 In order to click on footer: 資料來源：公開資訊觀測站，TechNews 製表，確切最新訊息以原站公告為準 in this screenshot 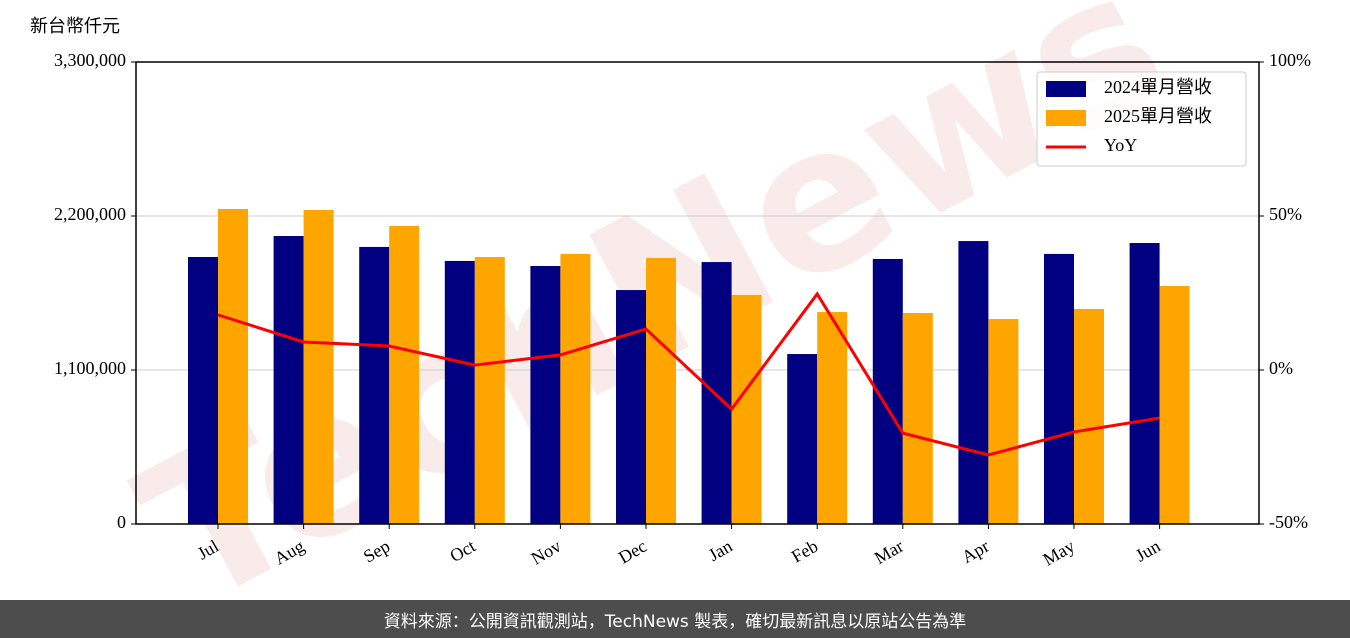, I will do `click(675, 619)`.